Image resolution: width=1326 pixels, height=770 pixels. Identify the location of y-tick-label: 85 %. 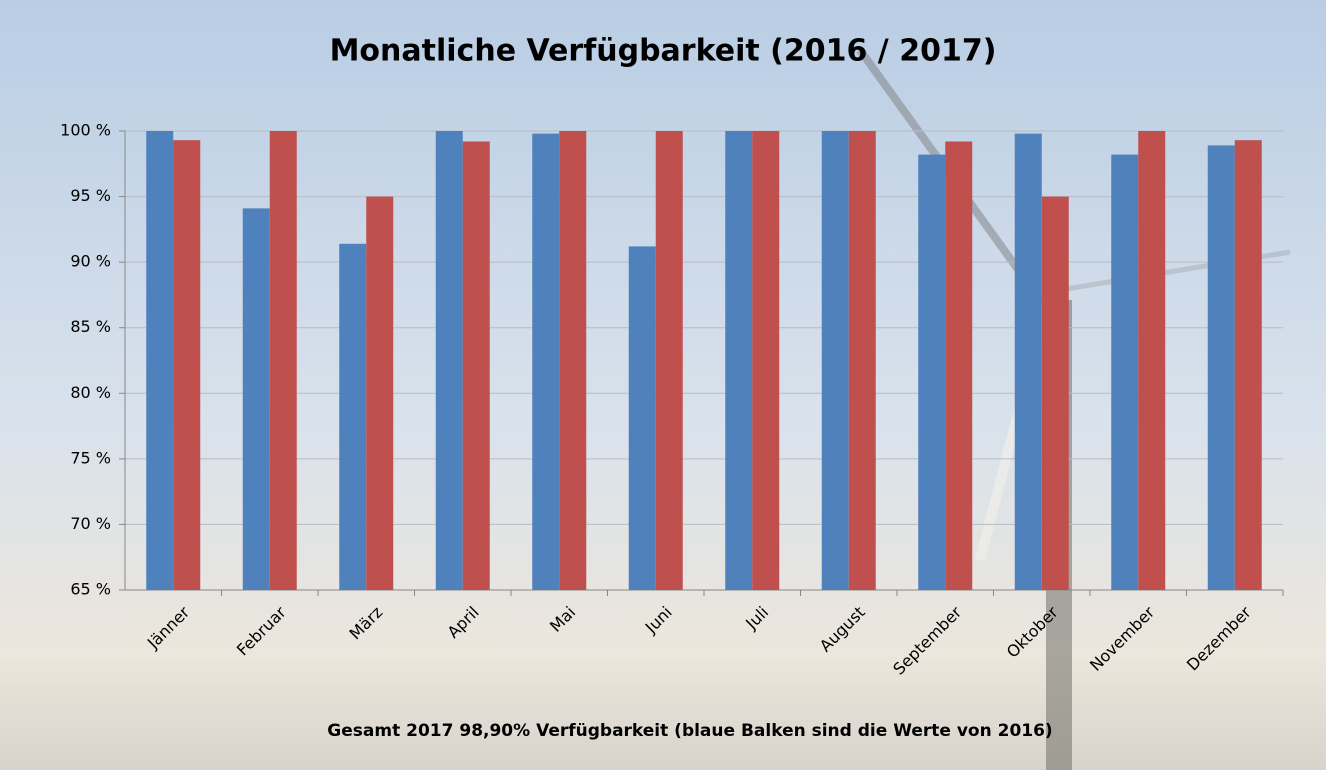
(90, 326).